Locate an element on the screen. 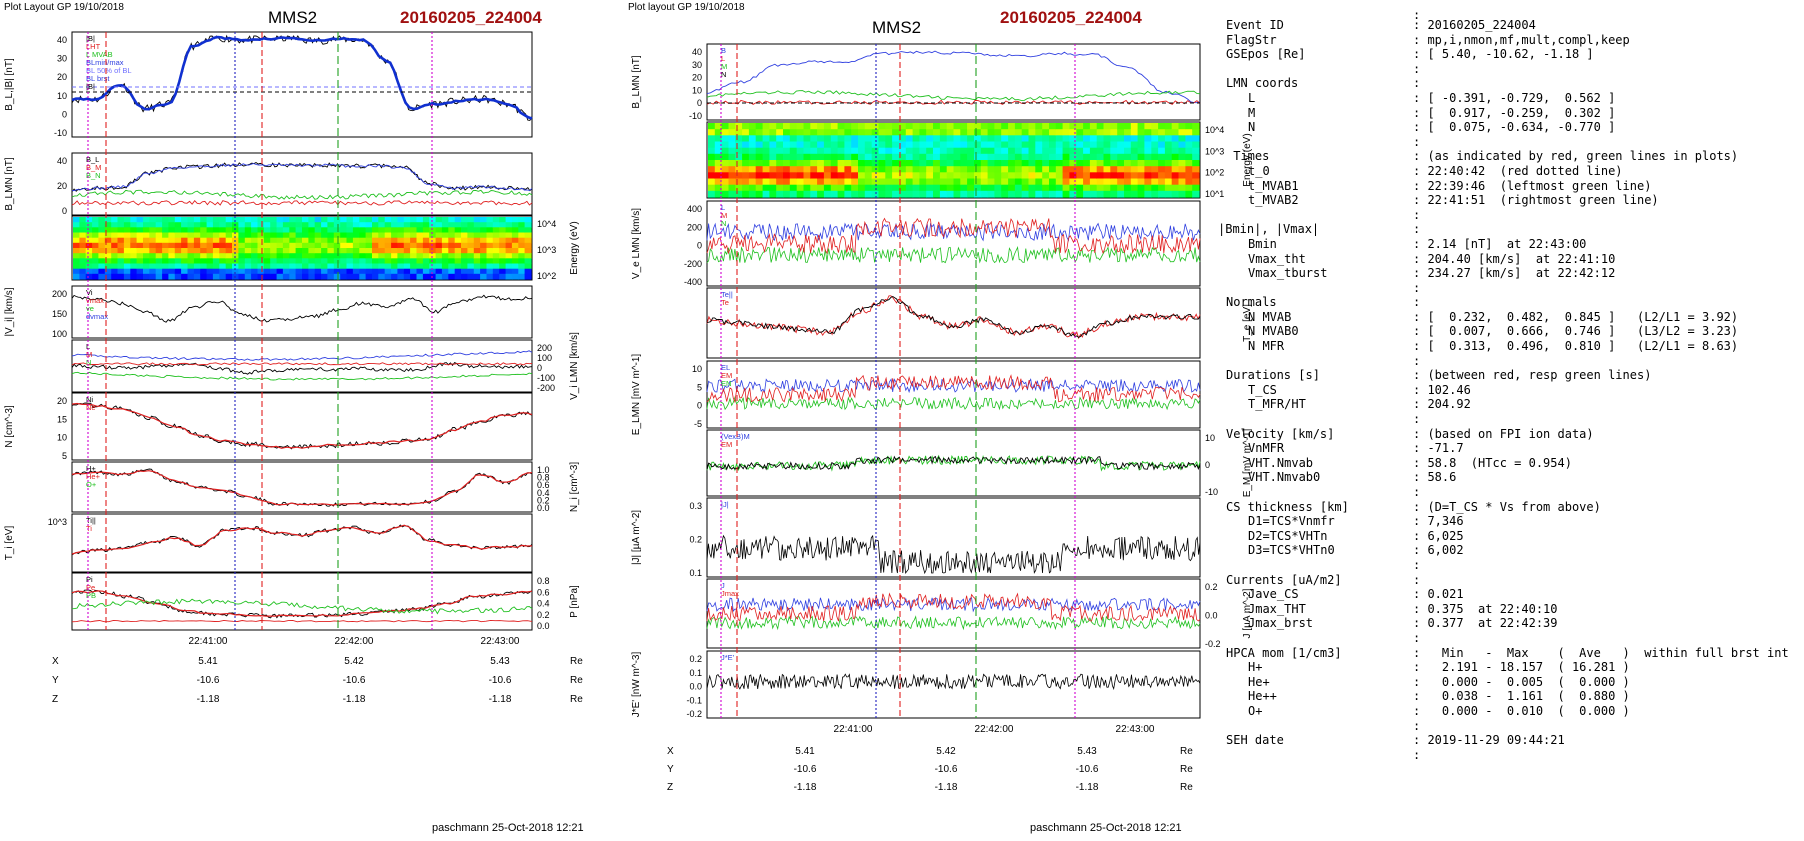 Image resolution: width=1804 pixels, height=841 pixels. y-tick-label: 0.2 is located at coordinates (543, 615).